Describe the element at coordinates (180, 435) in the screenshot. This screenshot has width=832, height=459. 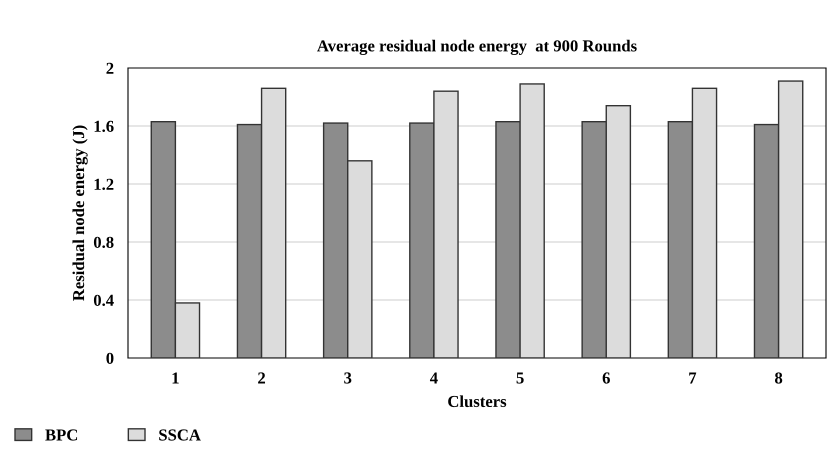
I see `legend-label: SSCA` at that location.